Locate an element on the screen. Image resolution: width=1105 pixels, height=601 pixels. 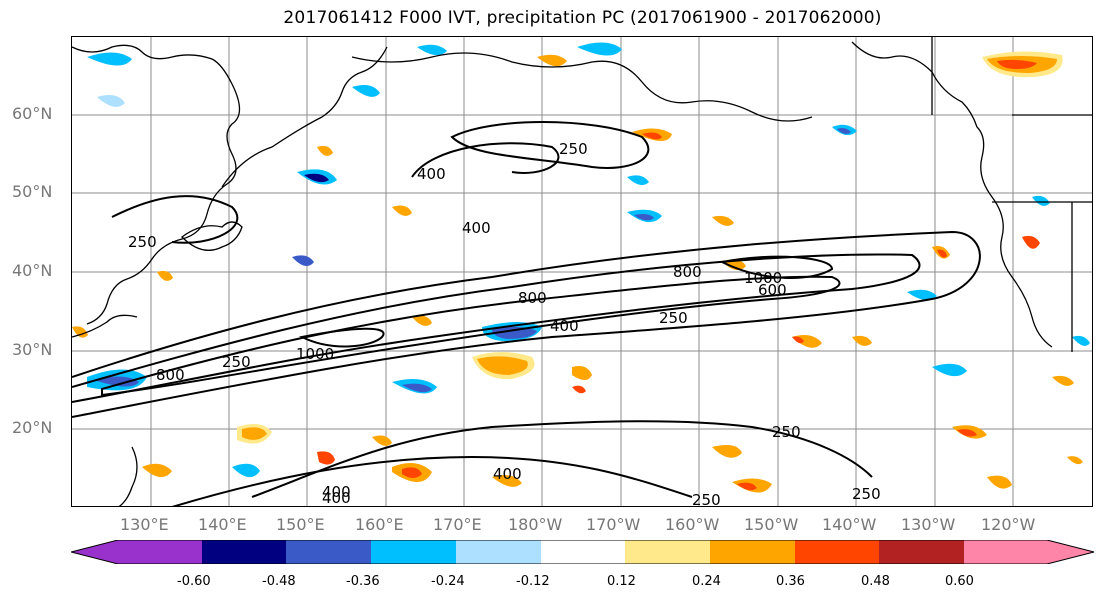
lat-label-40n: 40°N is located at coordinates (32, 270).